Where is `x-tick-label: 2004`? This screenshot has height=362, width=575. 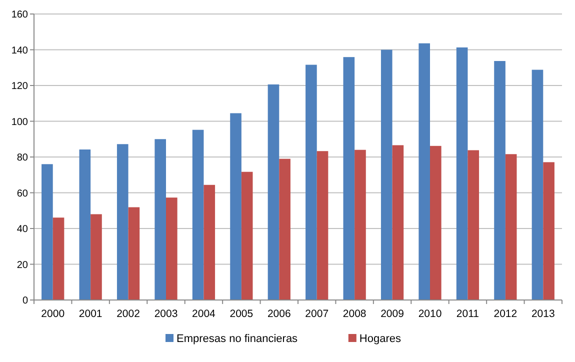 x-tick-label: 2004 is located at coordinates (204, 314).